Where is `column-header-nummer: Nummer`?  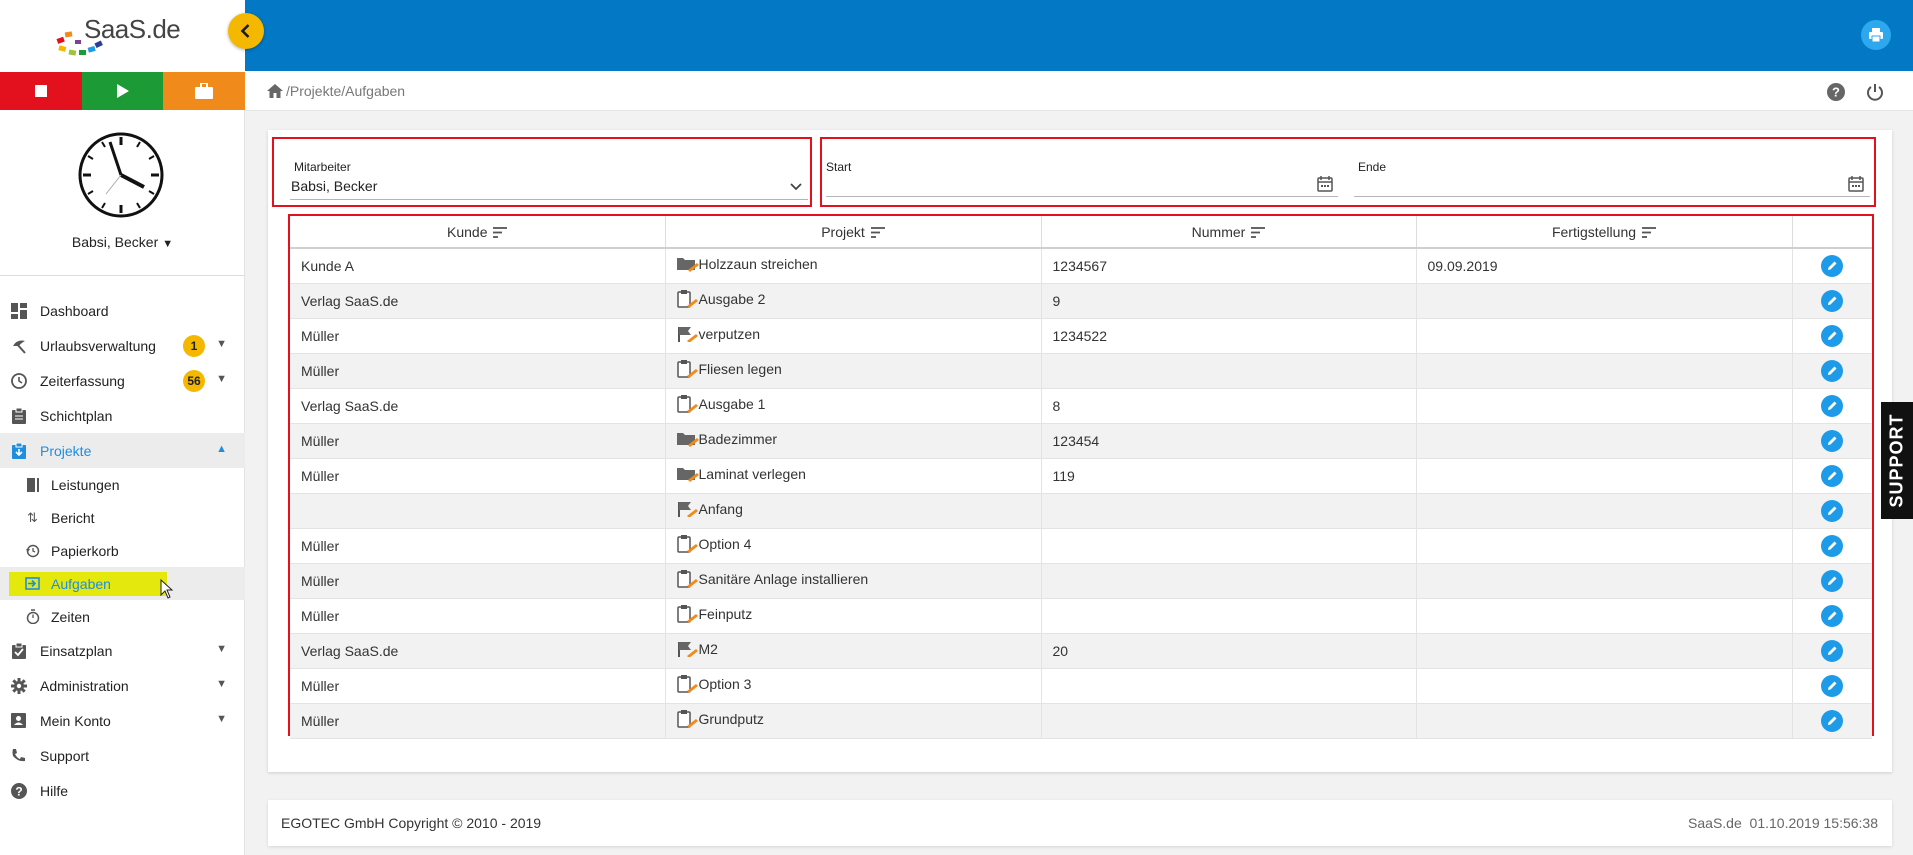
column-header-nummer: Nummer is located at coordinates (1229, 232).